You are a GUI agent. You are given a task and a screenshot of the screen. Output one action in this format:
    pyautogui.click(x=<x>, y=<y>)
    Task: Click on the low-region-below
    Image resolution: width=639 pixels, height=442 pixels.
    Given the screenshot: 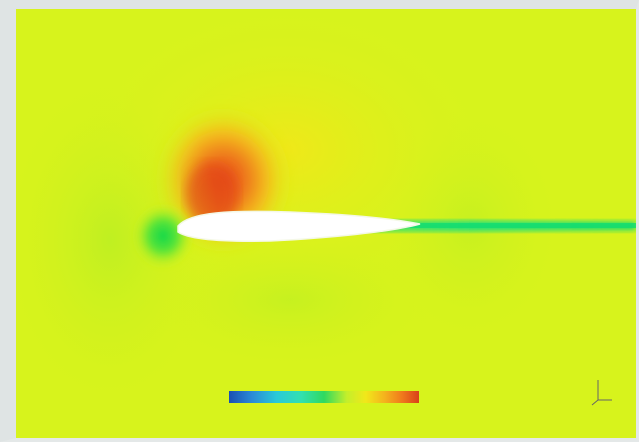 What is the action you would take?
    pyautogui.click(x=290, y=300)
    